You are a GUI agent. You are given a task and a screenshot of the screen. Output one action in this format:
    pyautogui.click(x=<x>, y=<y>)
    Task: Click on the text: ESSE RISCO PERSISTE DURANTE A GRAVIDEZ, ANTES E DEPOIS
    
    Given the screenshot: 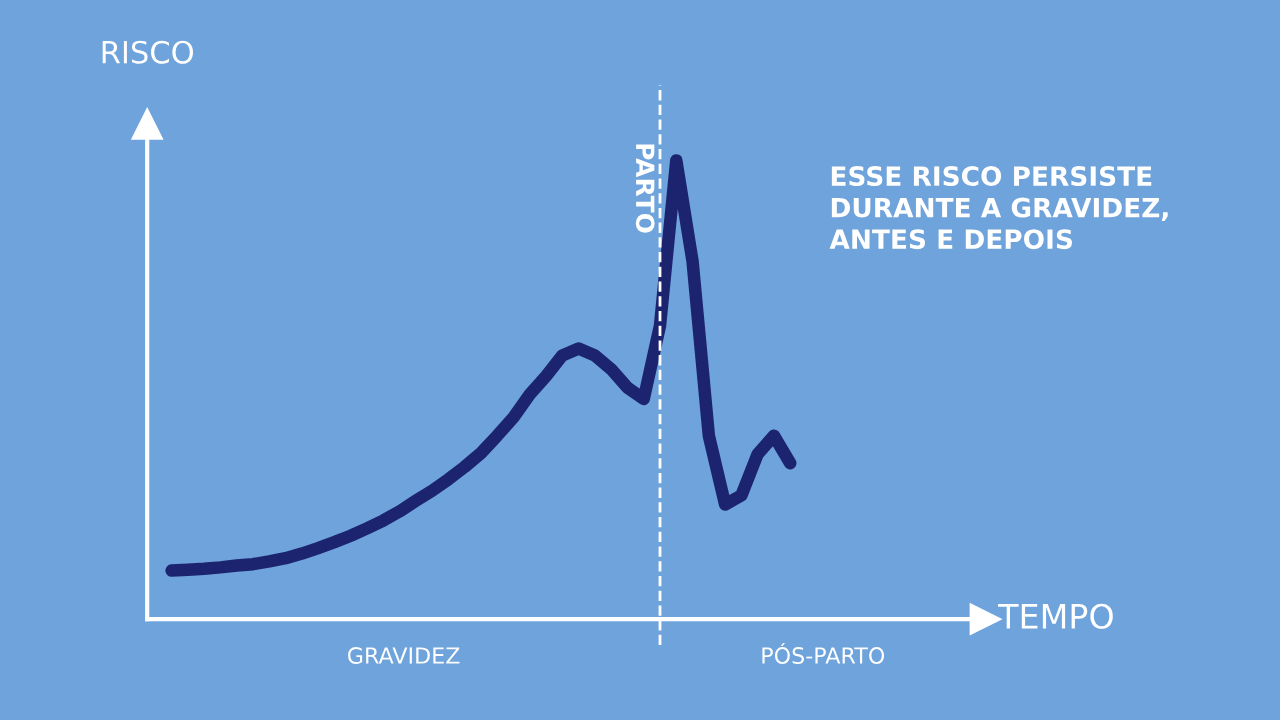 What is the action you would take?
    pyautogui.click(x=998, y=208)
    